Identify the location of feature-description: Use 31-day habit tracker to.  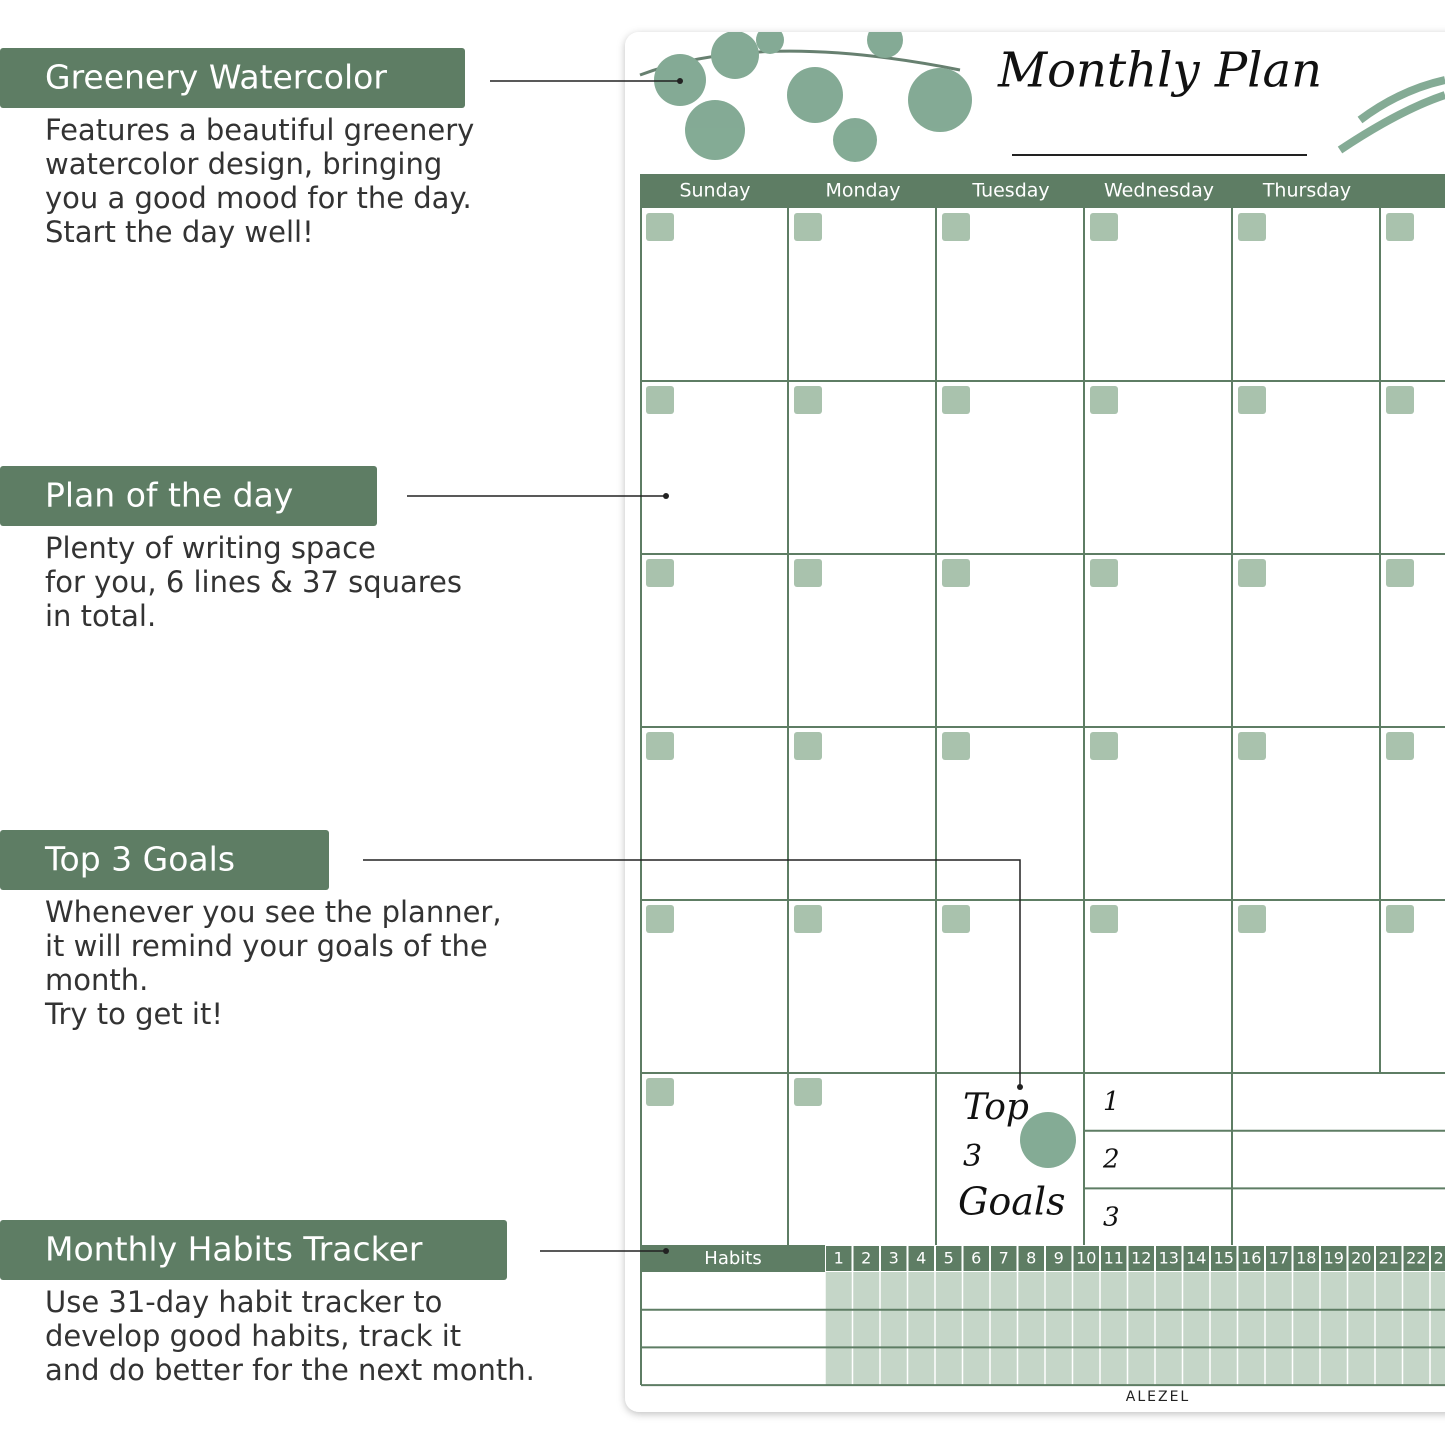
(243, 1302).